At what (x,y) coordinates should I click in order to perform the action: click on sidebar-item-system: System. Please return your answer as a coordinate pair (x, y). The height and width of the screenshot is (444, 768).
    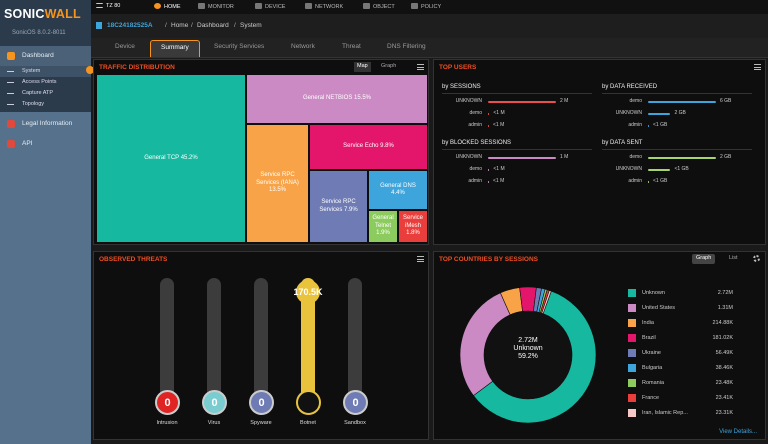
    Looking at the image, I should click on (45, 71).